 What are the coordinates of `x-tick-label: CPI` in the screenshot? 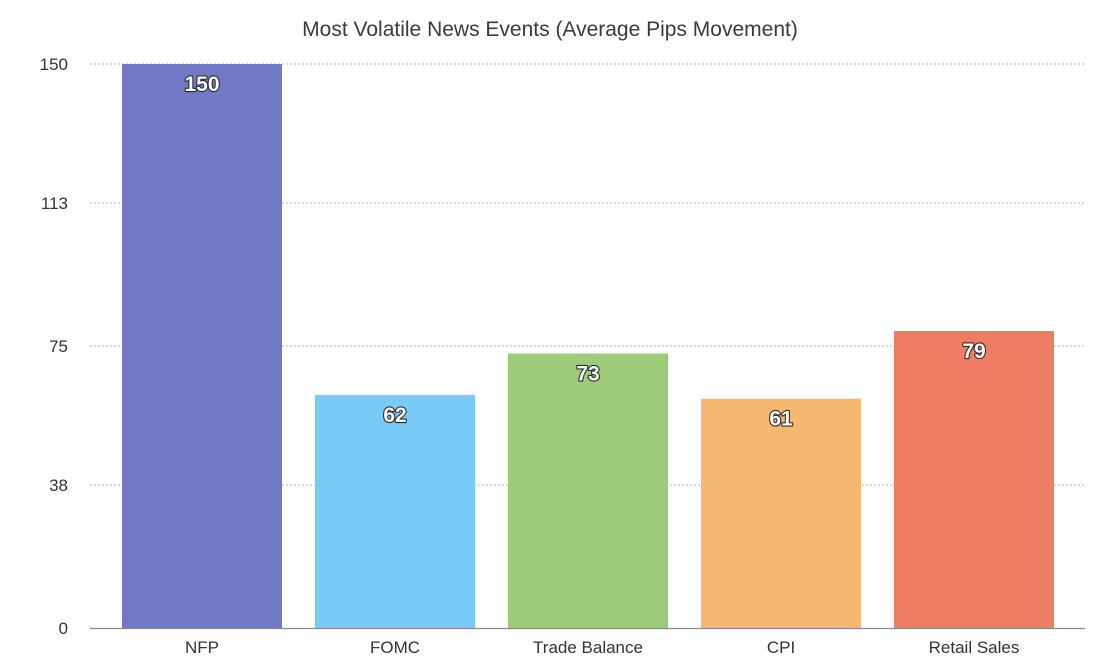 It's located at (781, 647).